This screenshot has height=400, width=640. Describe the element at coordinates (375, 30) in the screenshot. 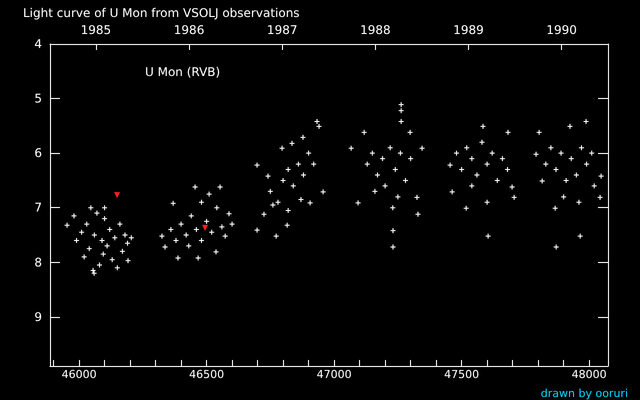

I see `x2-tick-label: 1988` at that location.